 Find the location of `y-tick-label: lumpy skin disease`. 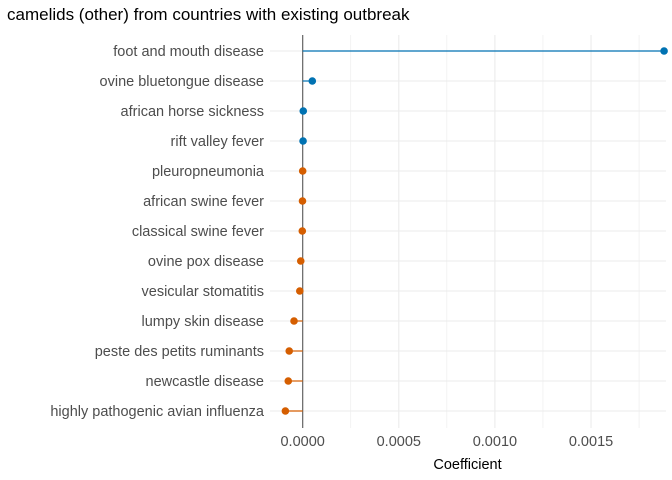

y-tick-label: lumpy skin disease is located at coordinates (203, 322).